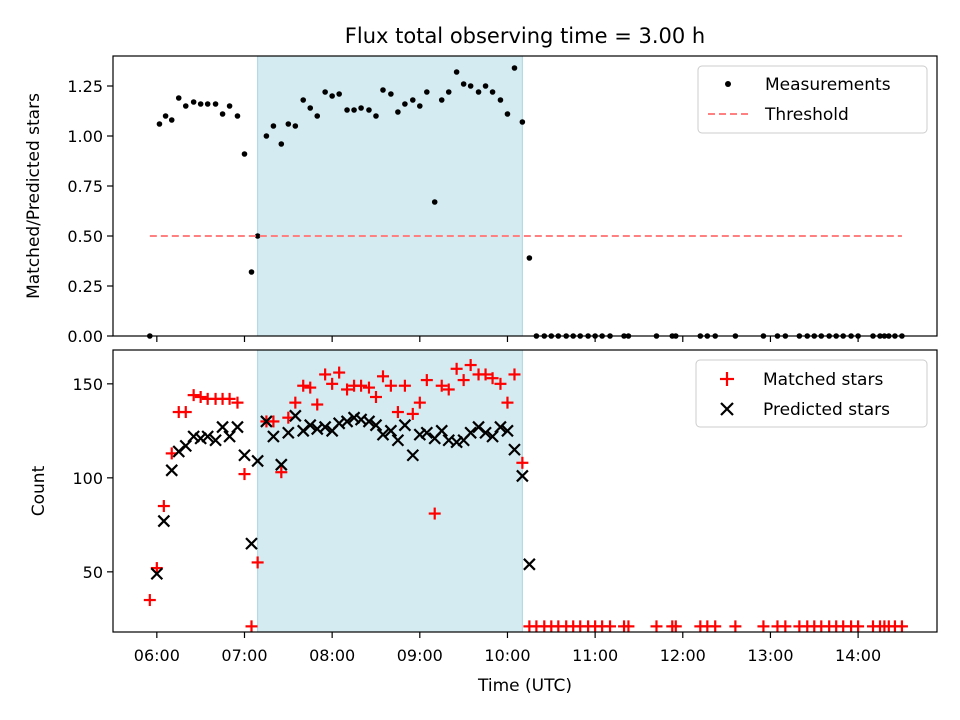 The height and width of the screenshot is (720, 960). I want to click on x-tick-label: 12:00, so click(683, 655).